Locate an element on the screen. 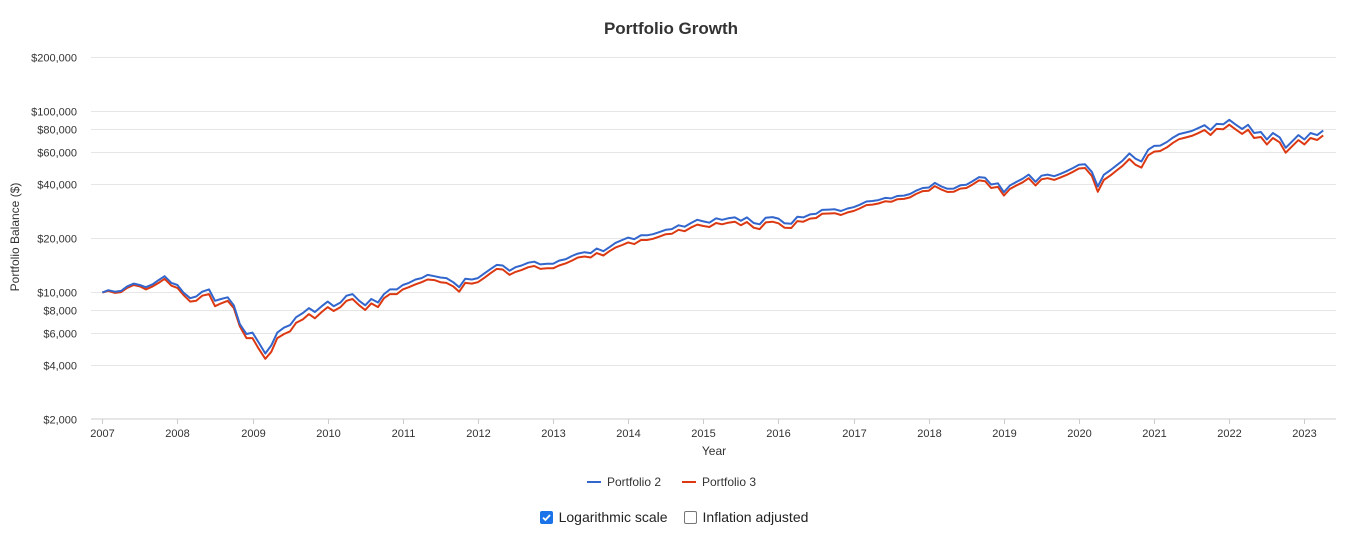  y-tick-label: $200,000 is located at coordinates (54, 59).